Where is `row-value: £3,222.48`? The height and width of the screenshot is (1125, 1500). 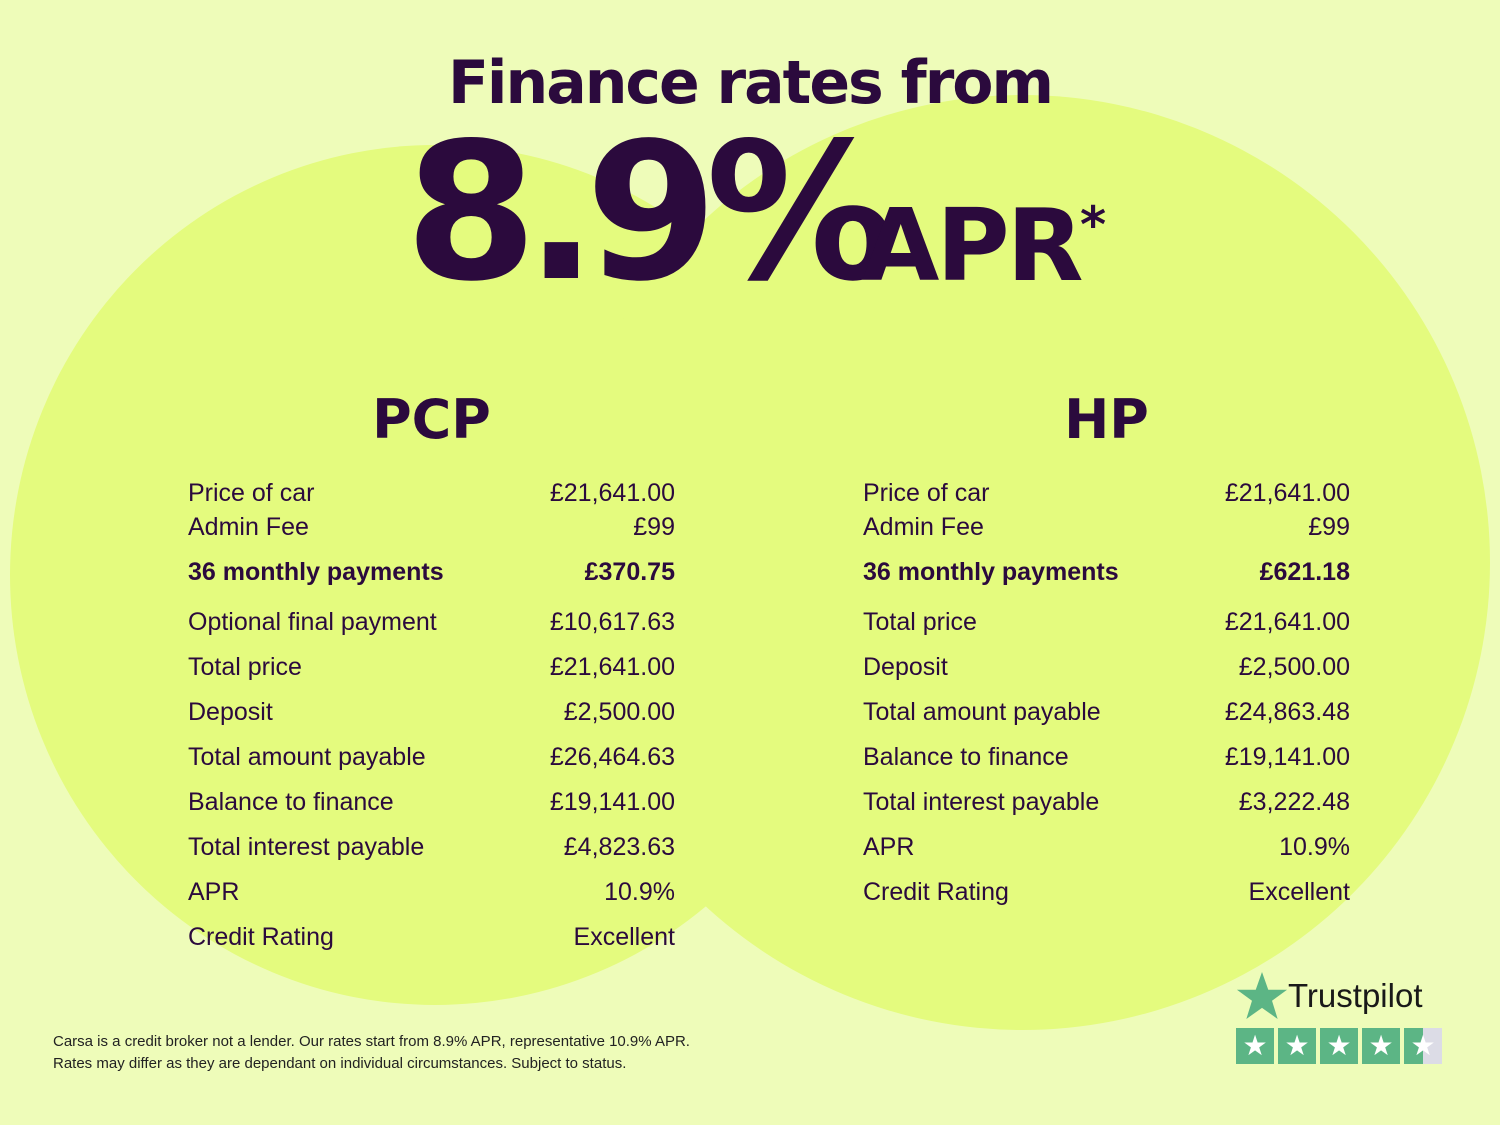 row-value: £3,222.48 is located at coordinates (1294, 802).